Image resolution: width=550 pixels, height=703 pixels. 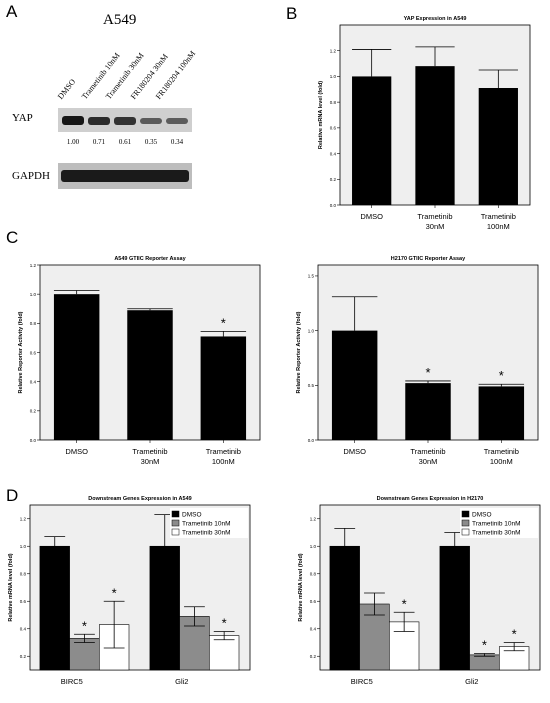 What do you see at coordinates (12, 237) in the screenshot?
I see `panel-letter-c: C` at bounding box center [12, 237].